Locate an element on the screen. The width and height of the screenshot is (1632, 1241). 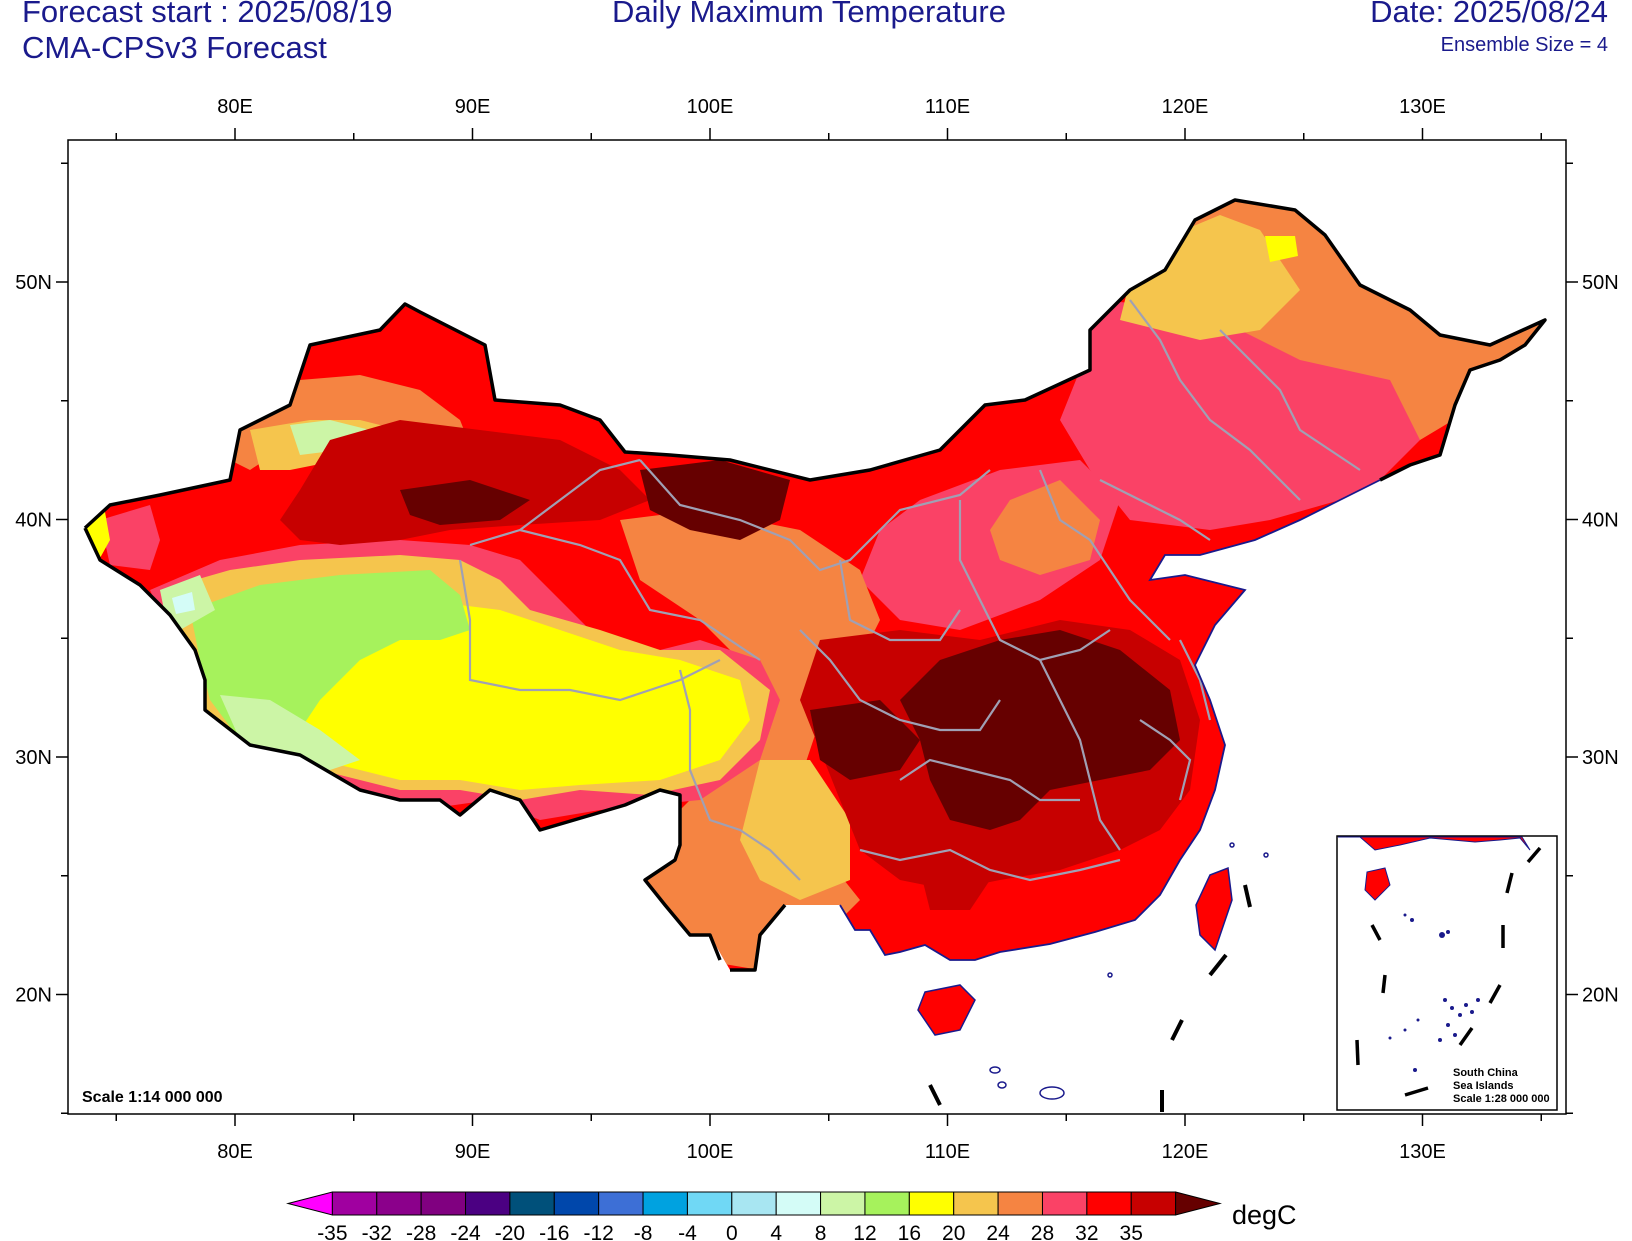
colorbar-tick-label: -12 is located at coordinates (598, 1231).